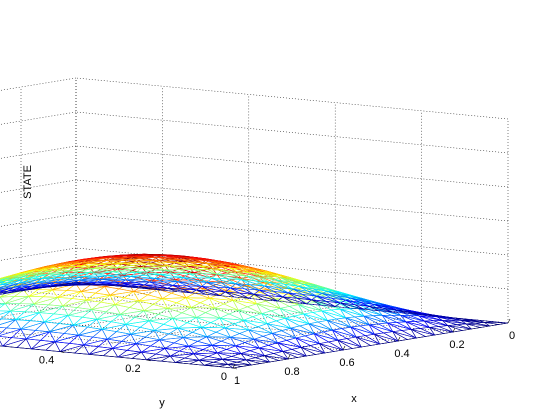  What do you see at coordinates (46, 361) in the screenshot?
I see `y-tick-label: 0.4` at bounding box center [46, 361].